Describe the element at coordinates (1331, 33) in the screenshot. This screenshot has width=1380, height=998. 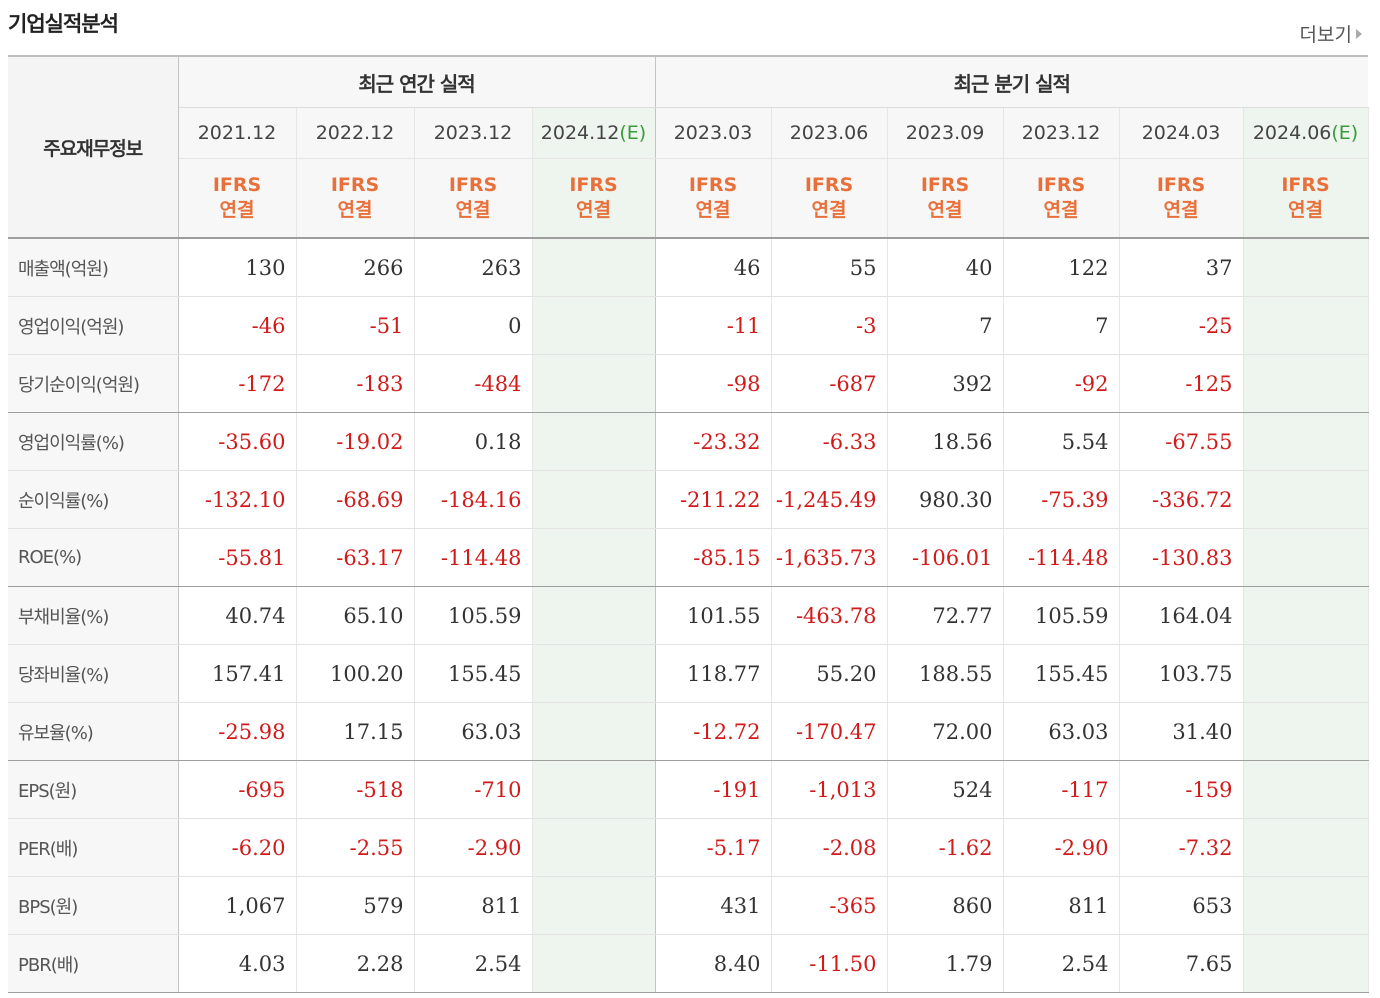
I see `more-link: 더보기` at that location.